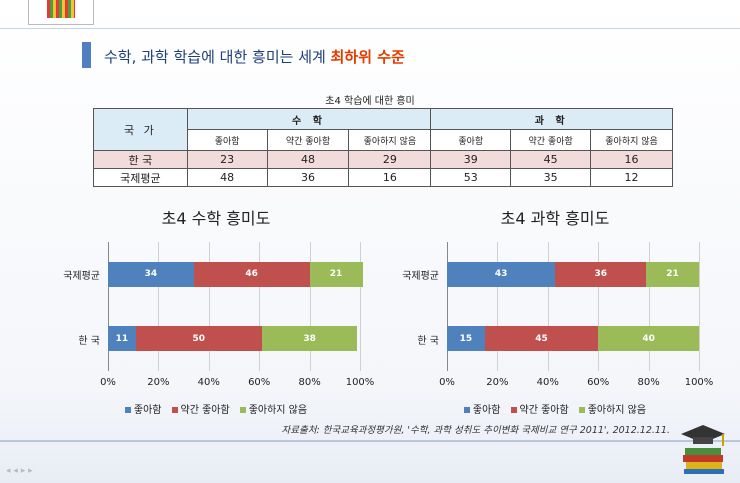  Describe the element at coordinates (551, 159) in the screenshot. I see `table-cell: 45` at that location.